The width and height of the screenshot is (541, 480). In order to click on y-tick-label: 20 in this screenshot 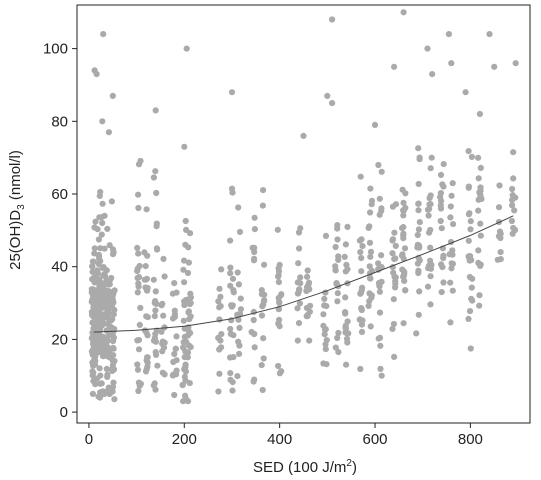, I will do `click(59, 339)`.